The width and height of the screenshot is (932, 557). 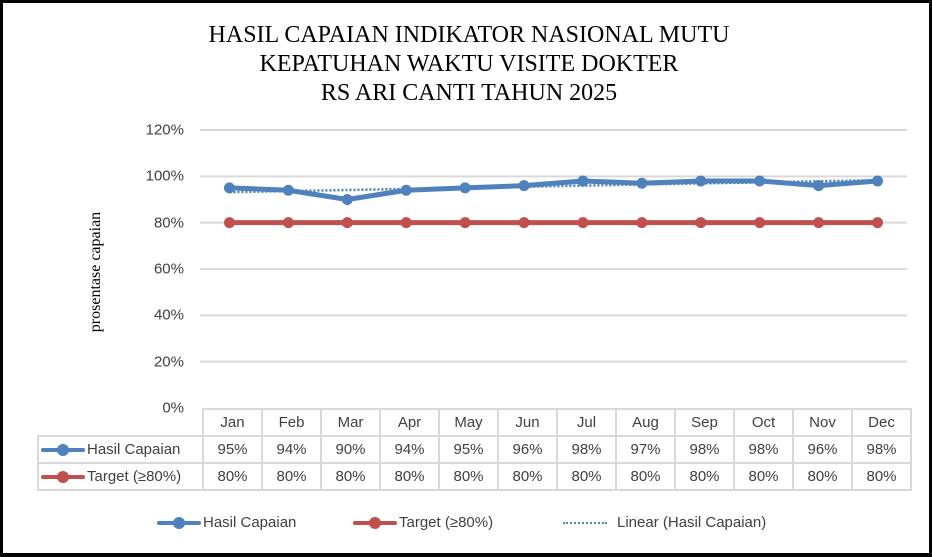 I want to click on legend-item-linear: Linear (Hasil Capaian), so click(x=664, y=522).